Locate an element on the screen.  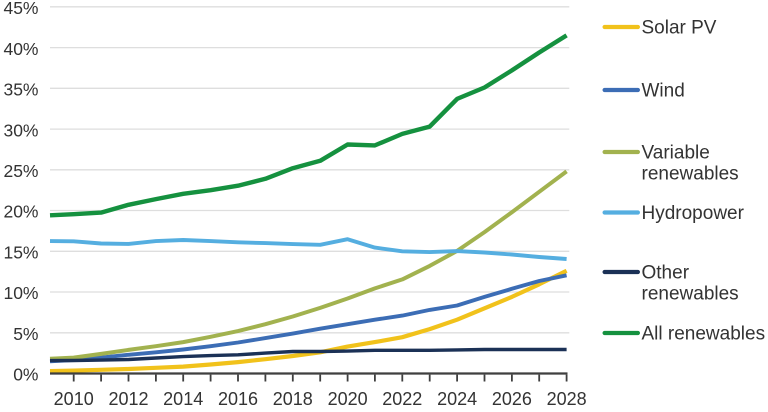
svg-text: 2018 is located at coordinates (293, 398).